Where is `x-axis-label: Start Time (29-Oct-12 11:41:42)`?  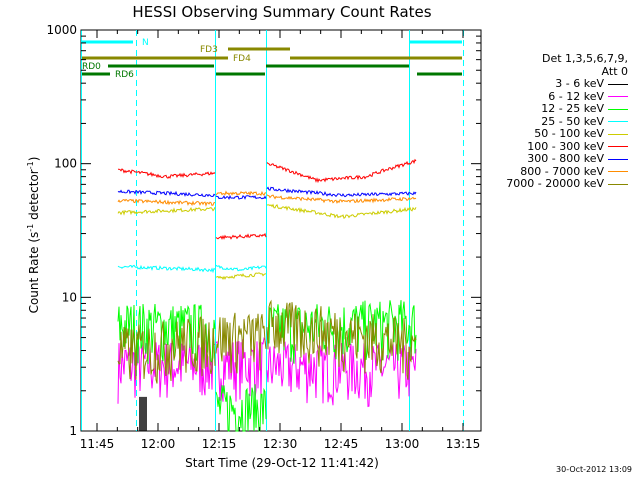
x-axis-label: Start Time (29-Oct-12 11:41:42) is located at coordinates (282, 463).